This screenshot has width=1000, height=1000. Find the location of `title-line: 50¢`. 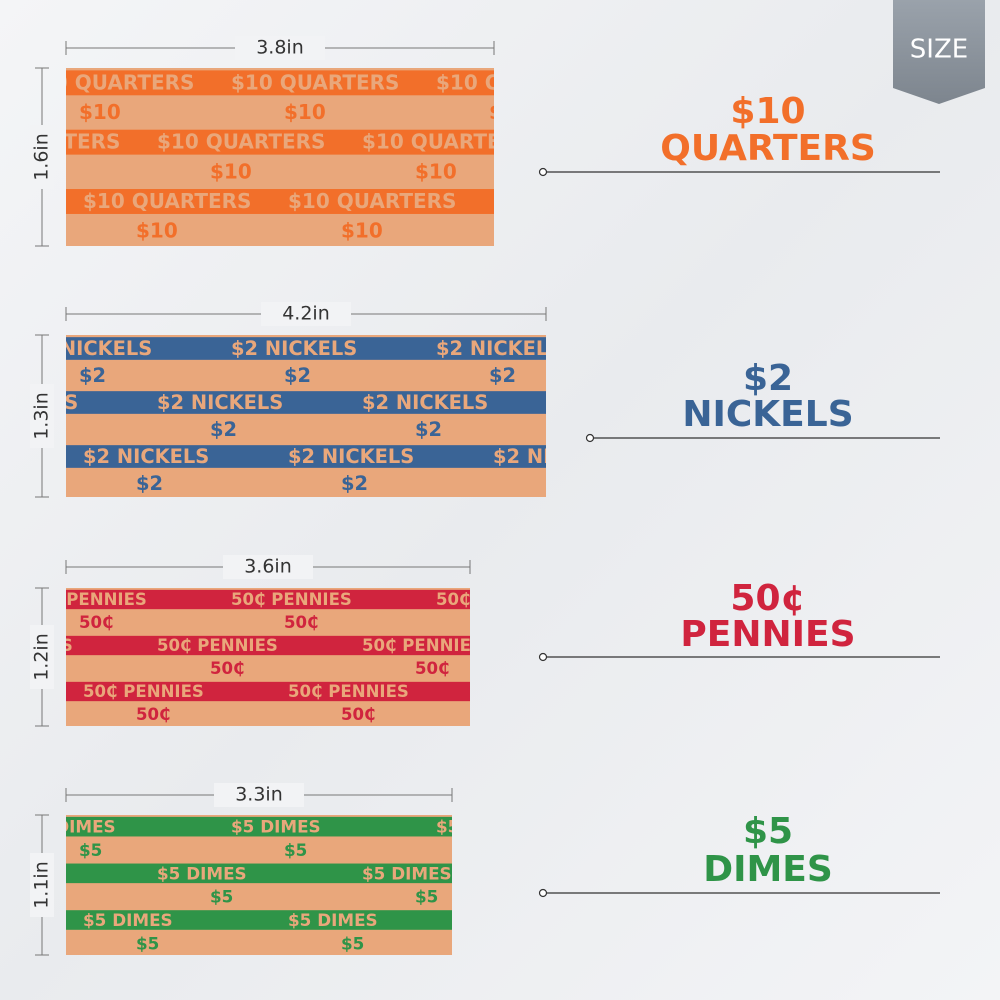

title-line: 50¢ is located at coordinates (767, 598).